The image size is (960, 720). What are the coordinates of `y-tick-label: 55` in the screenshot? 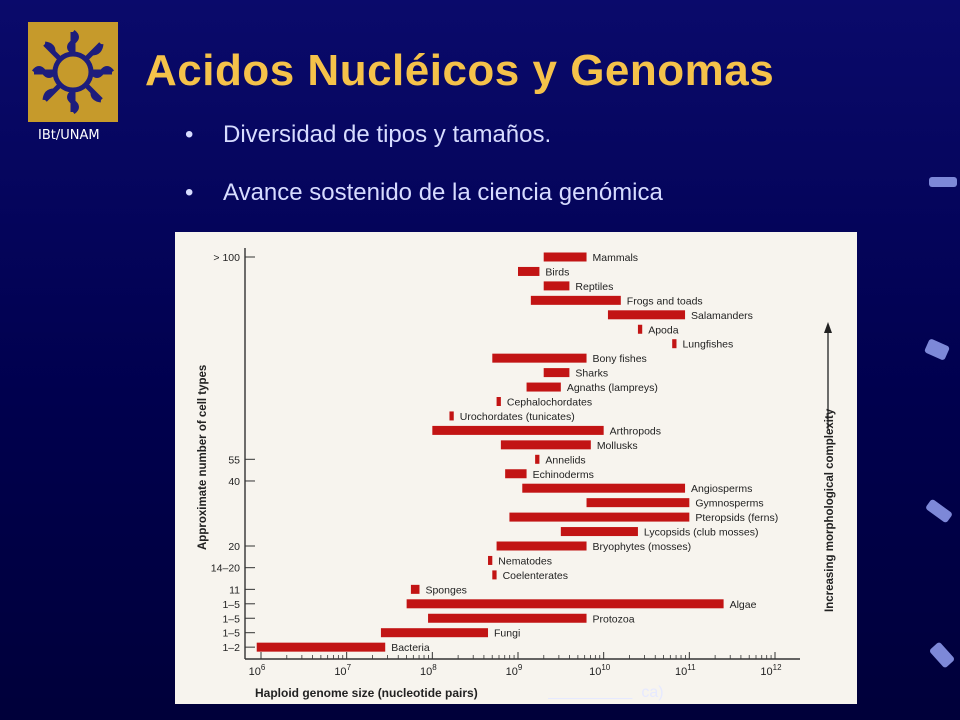 It's located at (234, 460).